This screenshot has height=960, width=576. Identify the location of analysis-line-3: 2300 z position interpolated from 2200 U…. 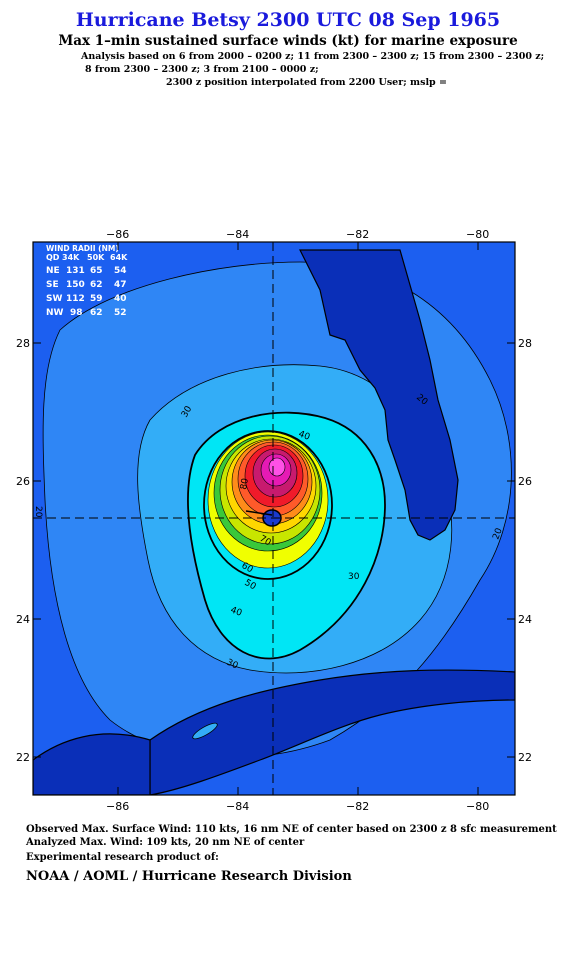
(306, 82).